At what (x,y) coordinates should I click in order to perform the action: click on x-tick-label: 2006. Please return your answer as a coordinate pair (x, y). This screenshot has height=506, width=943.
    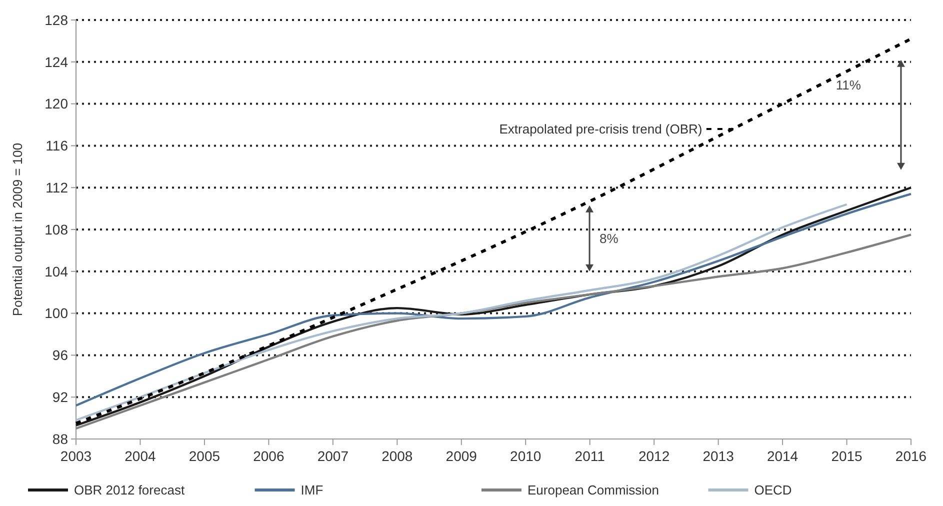
    Looking at the image, I should click on (268, 456).